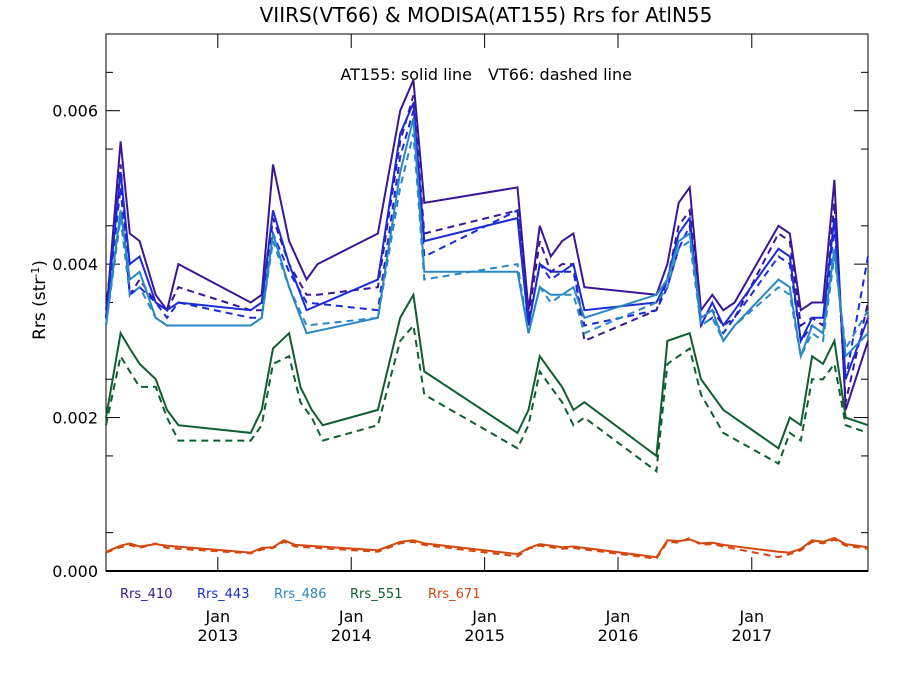 Image resolution: width=900 pixels, height=675 pixels. What do you see at coordinates (454, 594) in the screenshot?
I see `legend-entry-Rrs_671: Rrs_671` at bounding box center [454, 594].